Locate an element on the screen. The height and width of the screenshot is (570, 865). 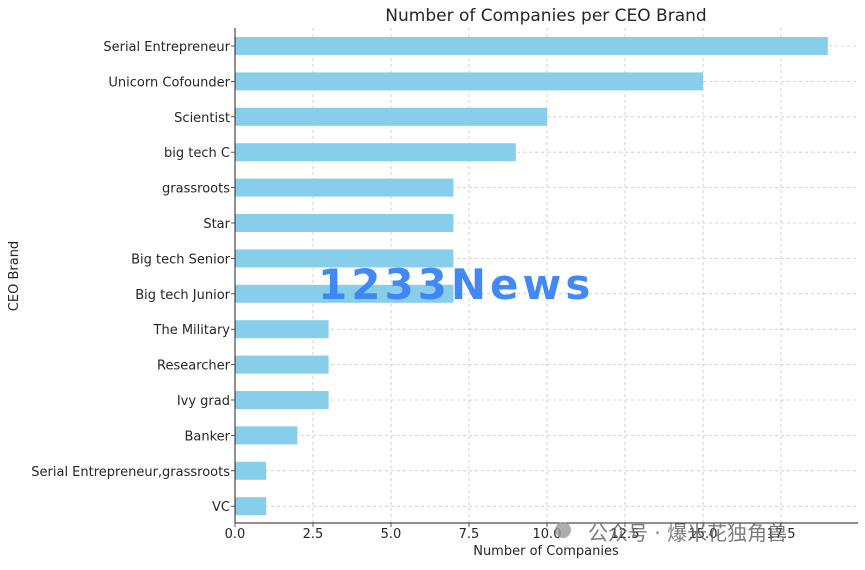
y-tick-label: Researcher is located at coordinates (194, 366).